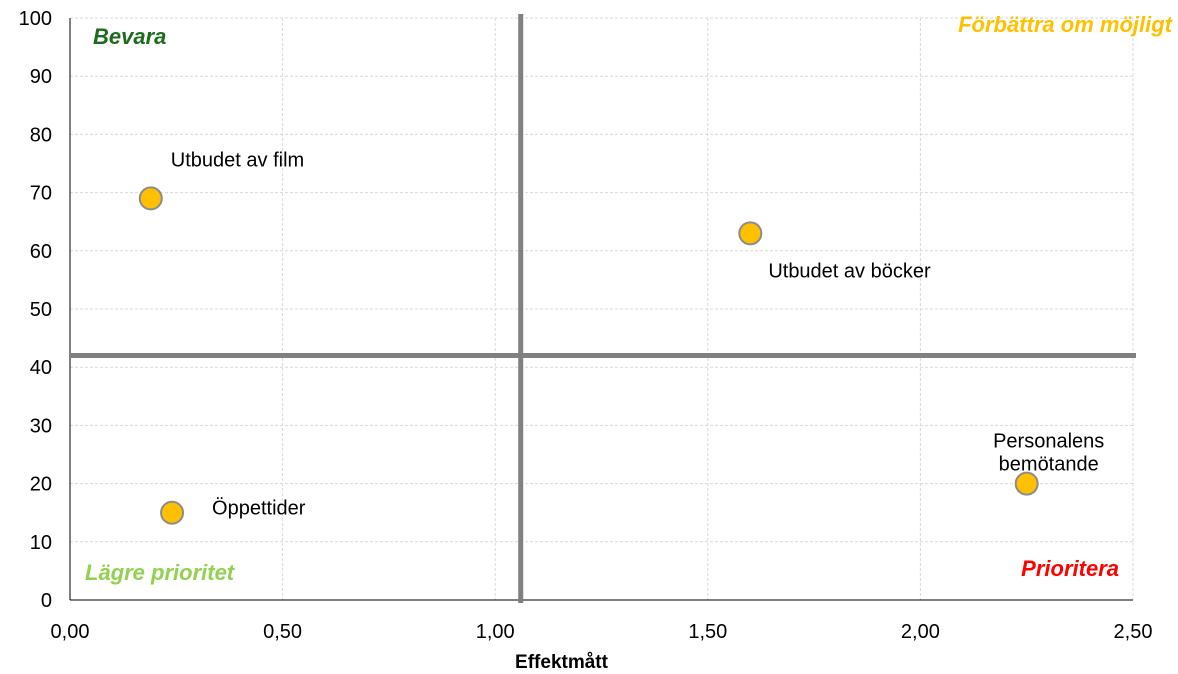  What do you see at coordinates (1133, 632) in the screenshot?
I see `x-tick-label: 2,50` at bounding box center [1133, 632].